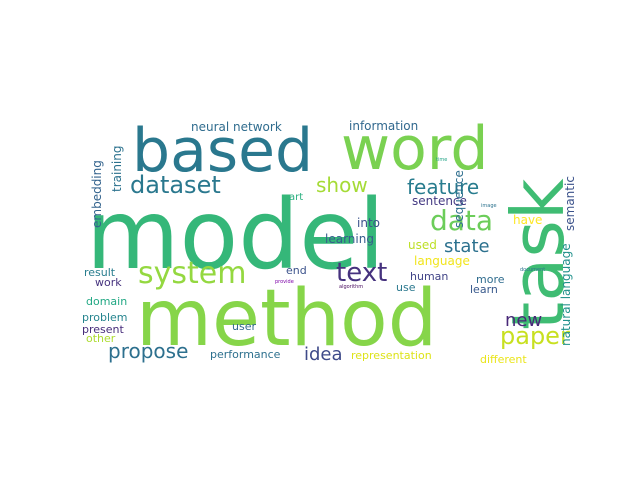 The image size is (640, 480). I want to click on word-time: time, so click(441, 160).